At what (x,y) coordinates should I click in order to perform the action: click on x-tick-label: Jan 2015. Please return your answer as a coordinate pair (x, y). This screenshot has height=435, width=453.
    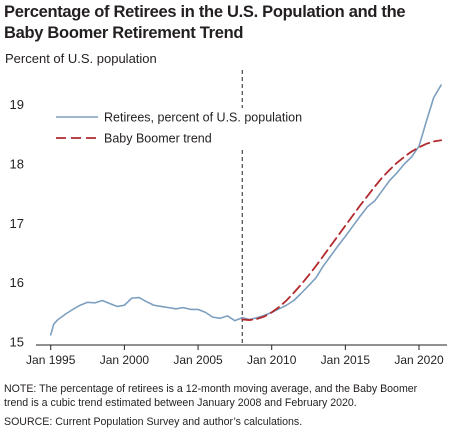
    Looking at the image, I should click on (346, 360).